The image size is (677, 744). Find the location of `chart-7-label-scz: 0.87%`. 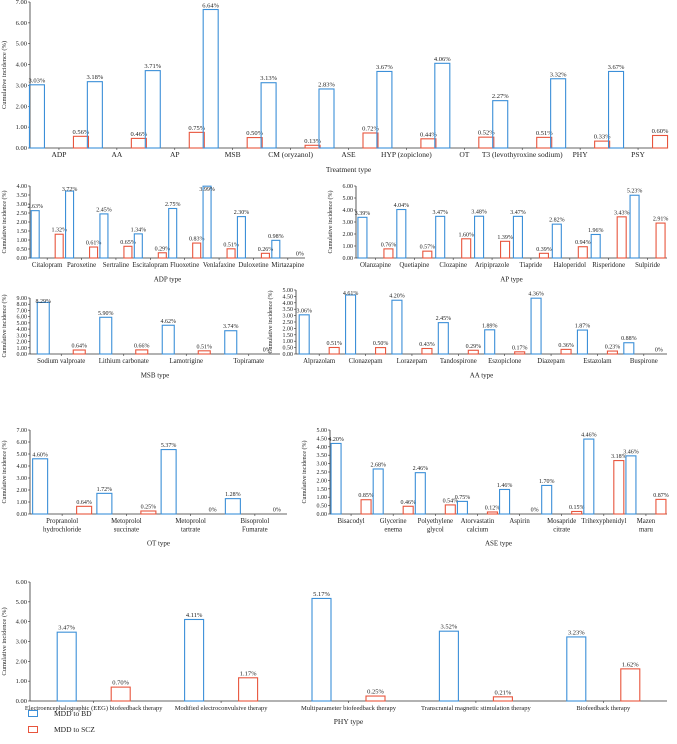

chart-7-label-scz: 0.87% is located at coordinates (661, 496).